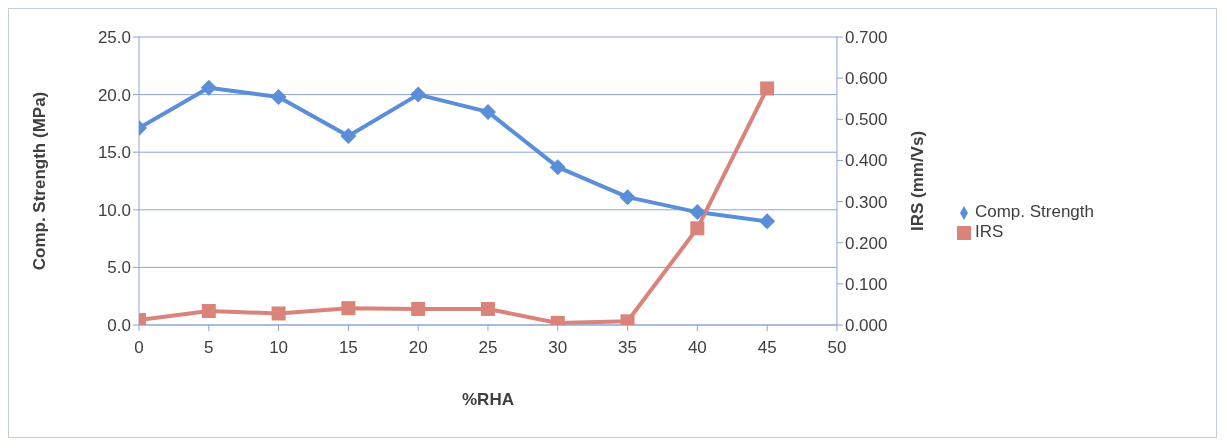 Image resolution: width=1227 pixels, height=448 pixels. I want to click on x-tick-label: 5, so click(209, 348).